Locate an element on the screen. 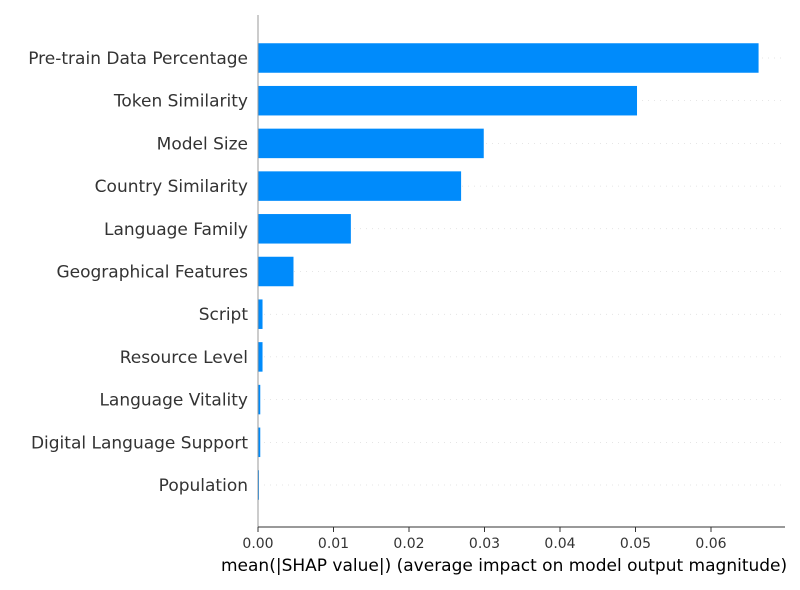 This screenshot has height=590, width=800. x-tick-label: 0.05 is located at coordinates (635, 544).